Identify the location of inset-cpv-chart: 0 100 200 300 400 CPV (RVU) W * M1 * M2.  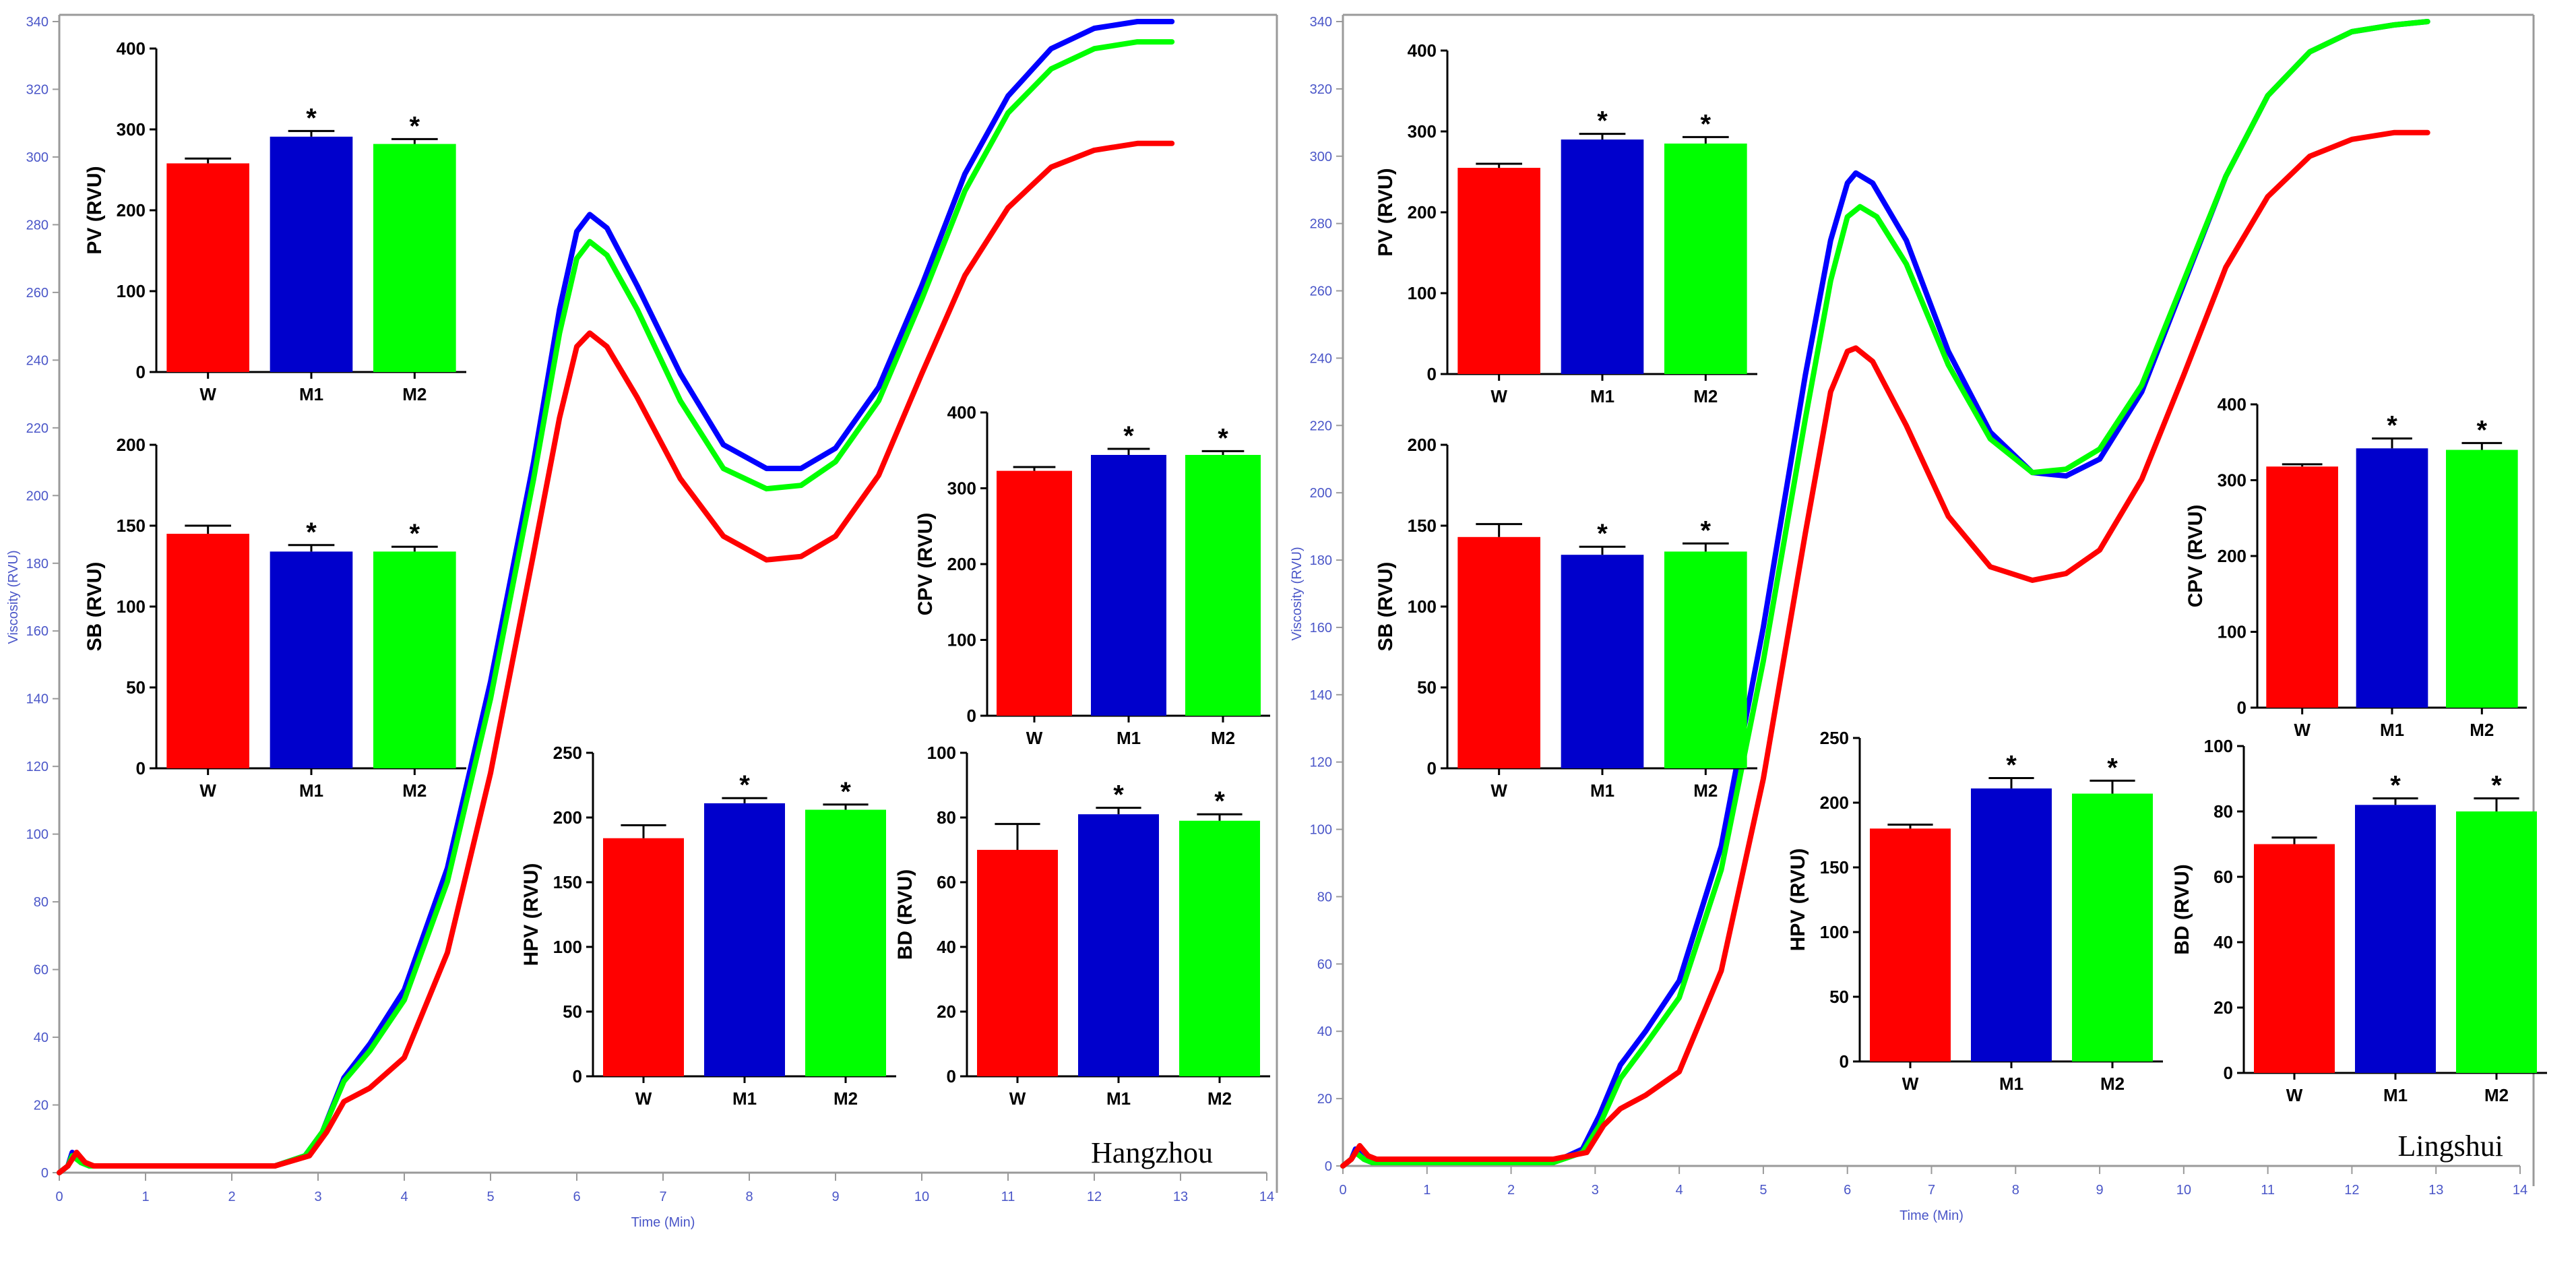
(1092, 575).